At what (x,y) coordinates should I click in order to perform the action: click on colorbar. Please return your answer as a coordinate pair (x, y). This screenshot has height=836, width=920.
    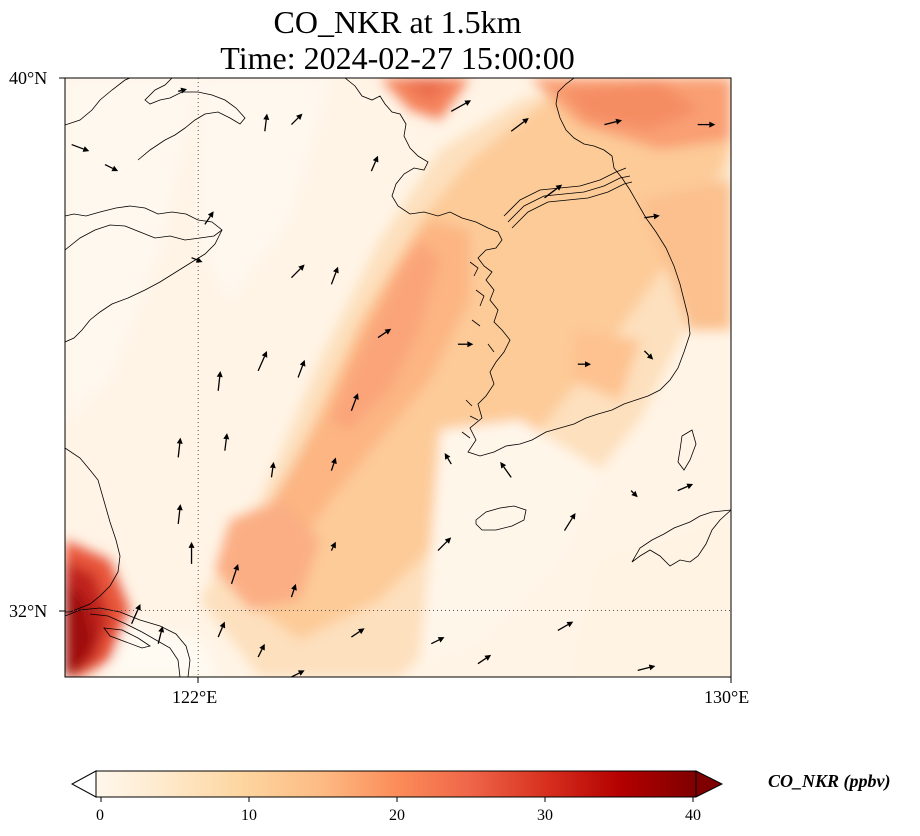
    Looking at the image, I should click on (397, 786).